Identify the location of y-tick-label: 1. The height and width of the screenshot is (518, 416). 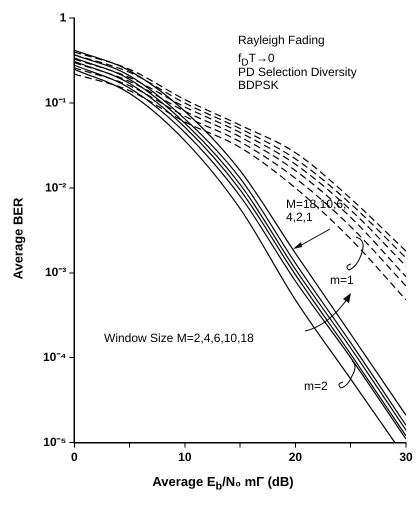
(63, 17).